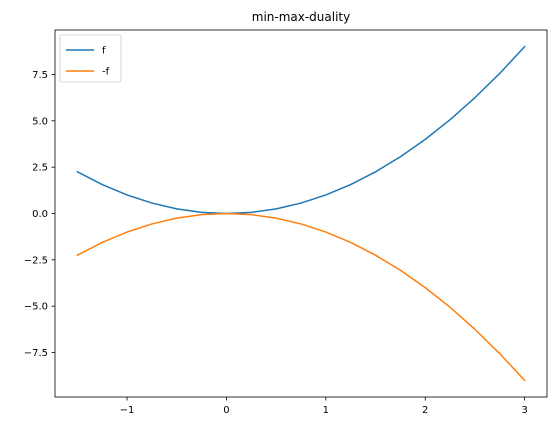 The image size is (559, 435). Describe the element at coordinates (40, 168) in the screenshot. I see `y-tick-label: 2.5` at that location.